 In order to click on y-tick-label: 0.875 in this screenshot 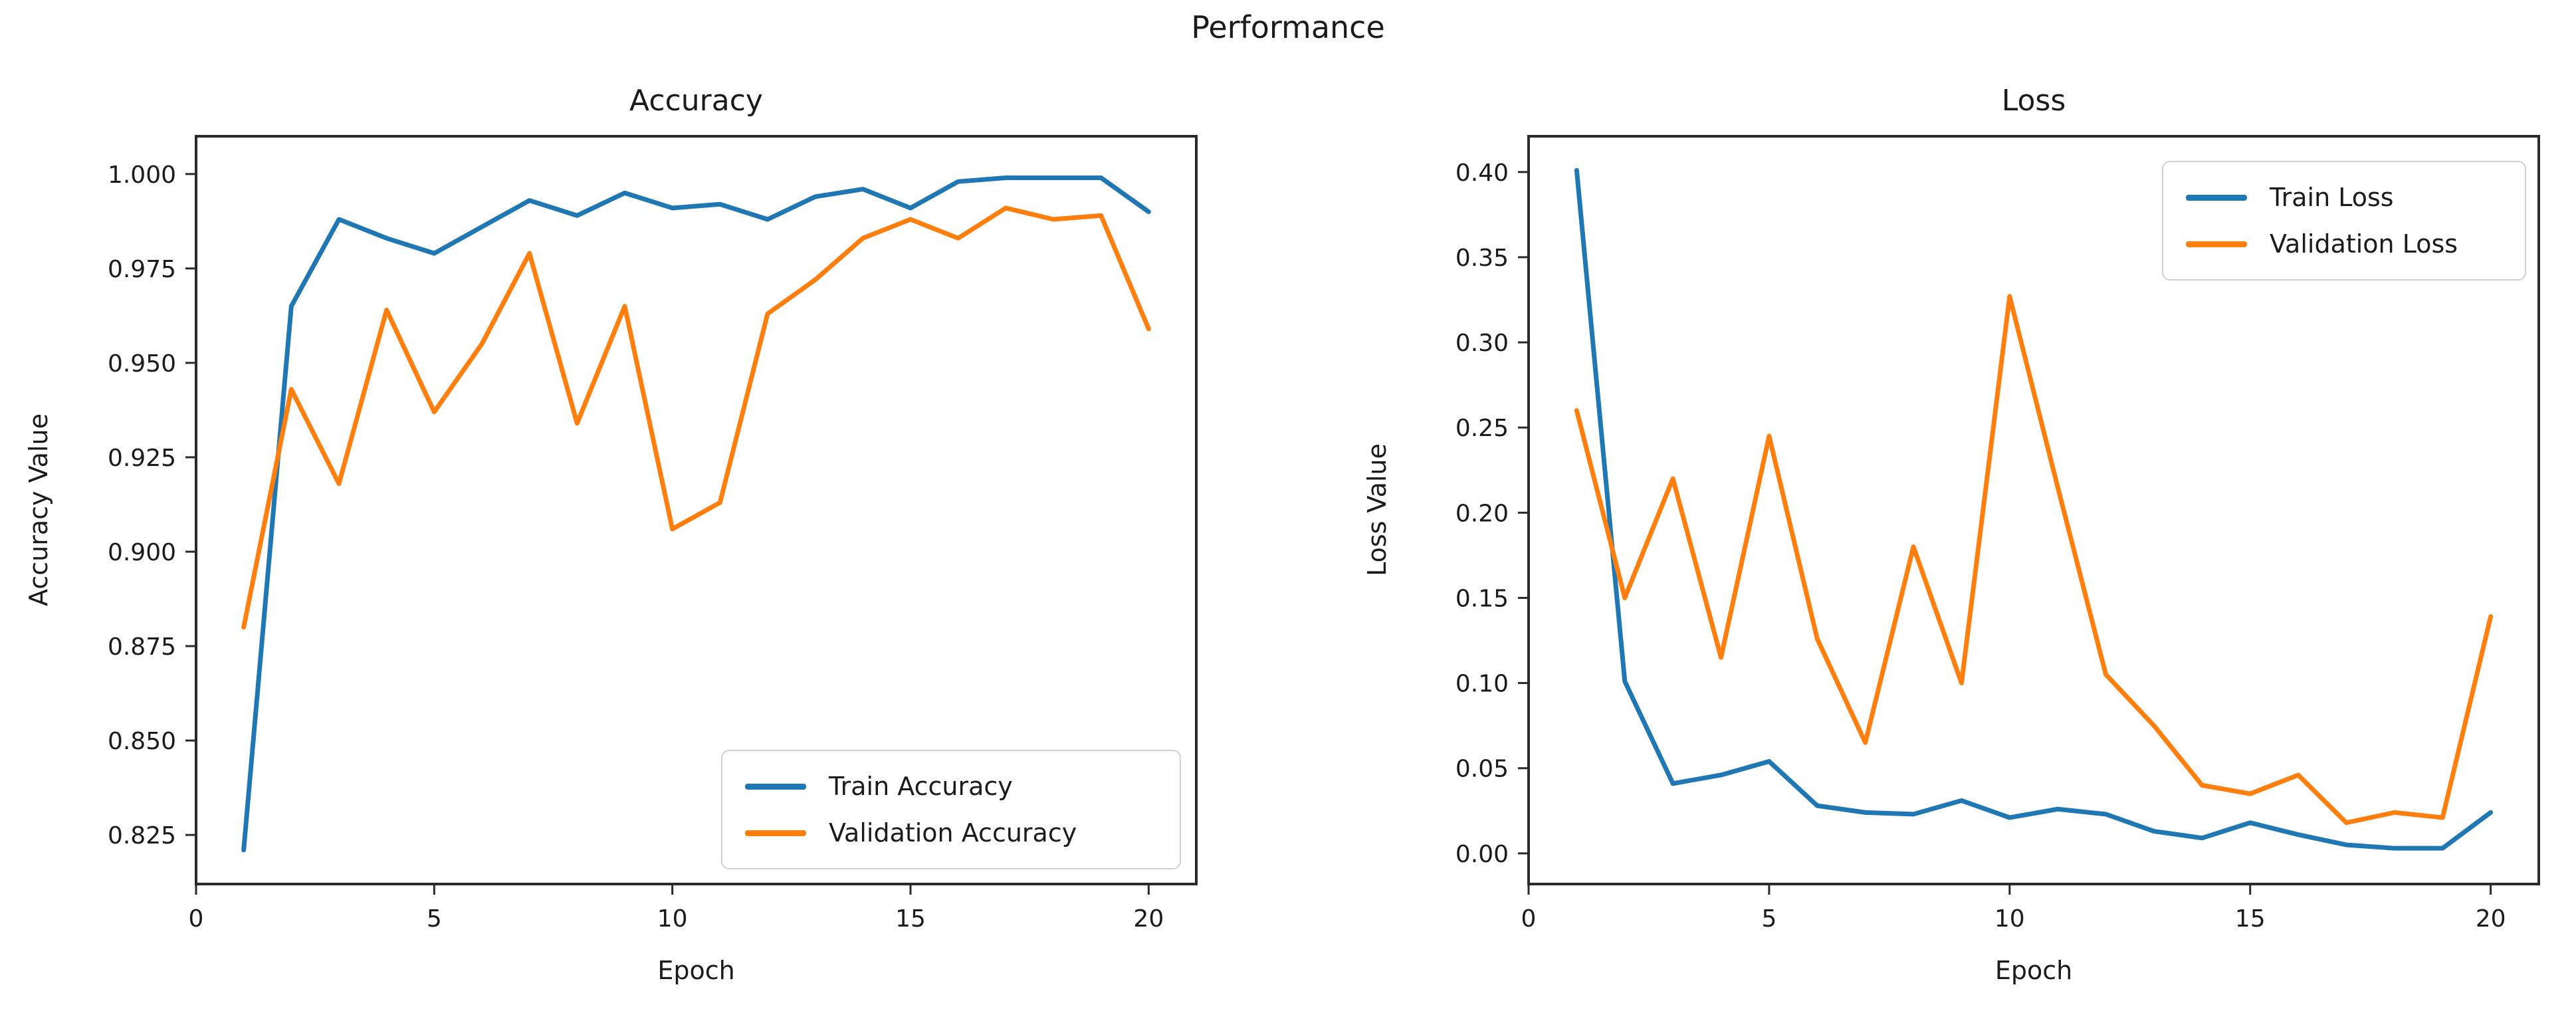, I will do `click(142, 647)`.